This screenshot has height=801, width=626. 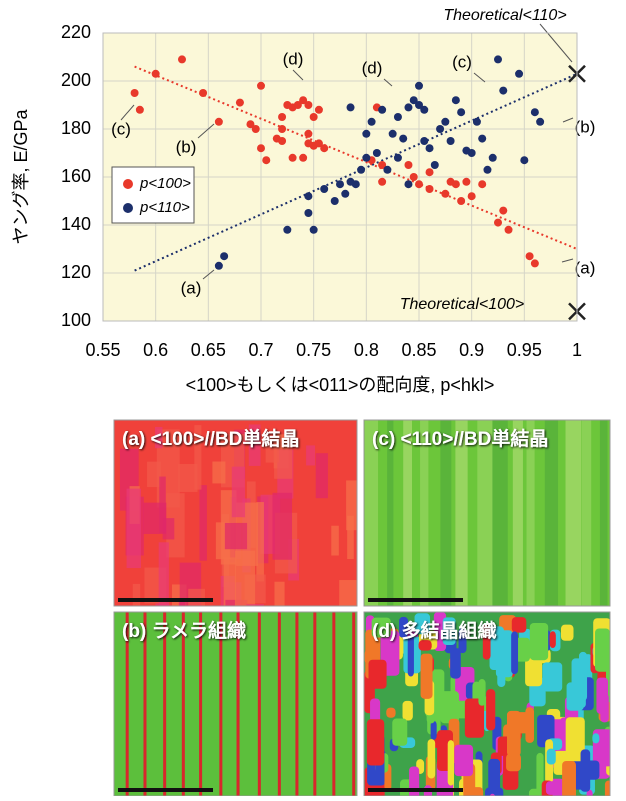 I want to click on annotation: (b), so click(x=186, y=146).